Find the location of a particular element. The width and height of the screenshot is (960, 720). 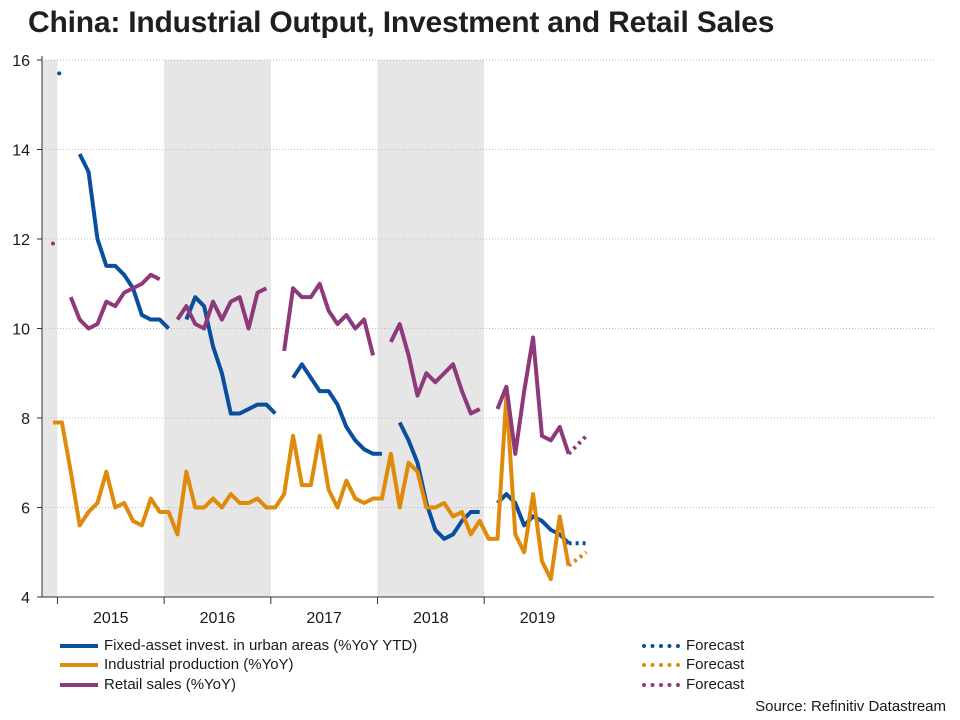

legend-label-ip-forecast: Forecast is located at coordinates (715, 664).